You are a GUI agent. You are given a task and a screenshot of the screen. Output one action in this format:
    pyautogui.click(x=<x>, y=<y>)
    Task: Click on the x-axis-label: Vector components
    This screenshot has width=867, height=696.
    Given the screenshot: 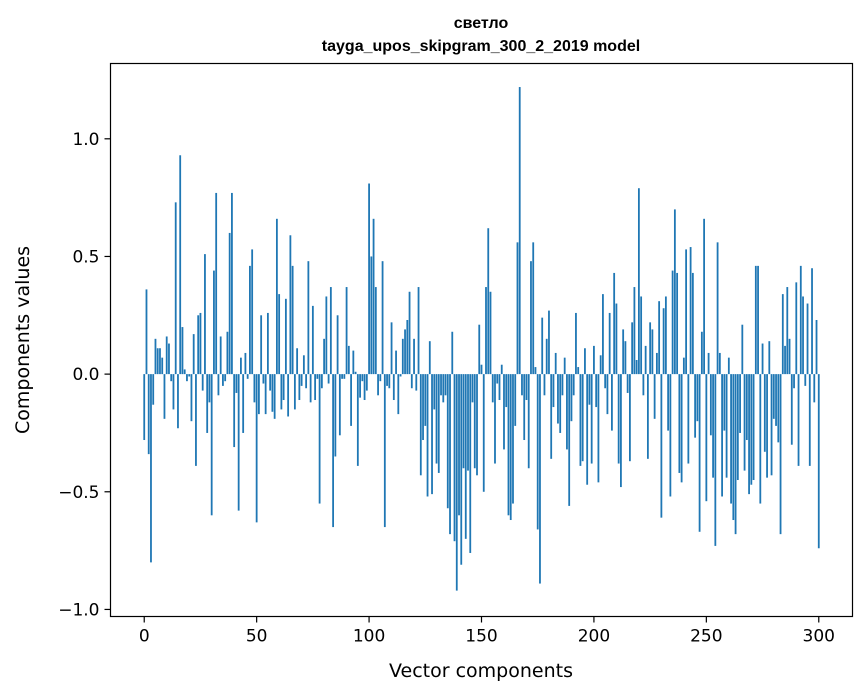 What is the action you would take?
    pyautogui.click(x=481, y=671)
    